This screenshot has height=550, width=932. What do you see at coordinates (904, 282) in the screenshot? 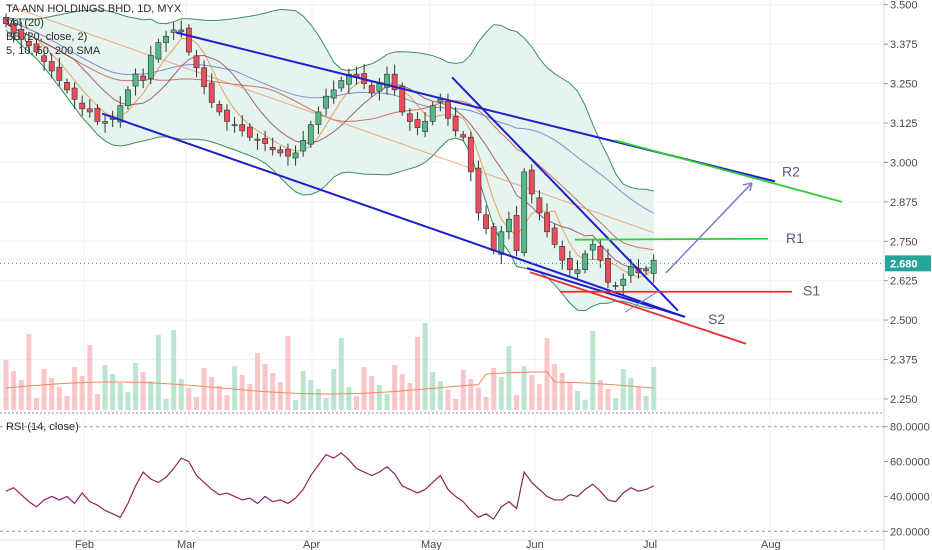
I see `price-tick-label: 2.625` at bounding box center [904, 282].